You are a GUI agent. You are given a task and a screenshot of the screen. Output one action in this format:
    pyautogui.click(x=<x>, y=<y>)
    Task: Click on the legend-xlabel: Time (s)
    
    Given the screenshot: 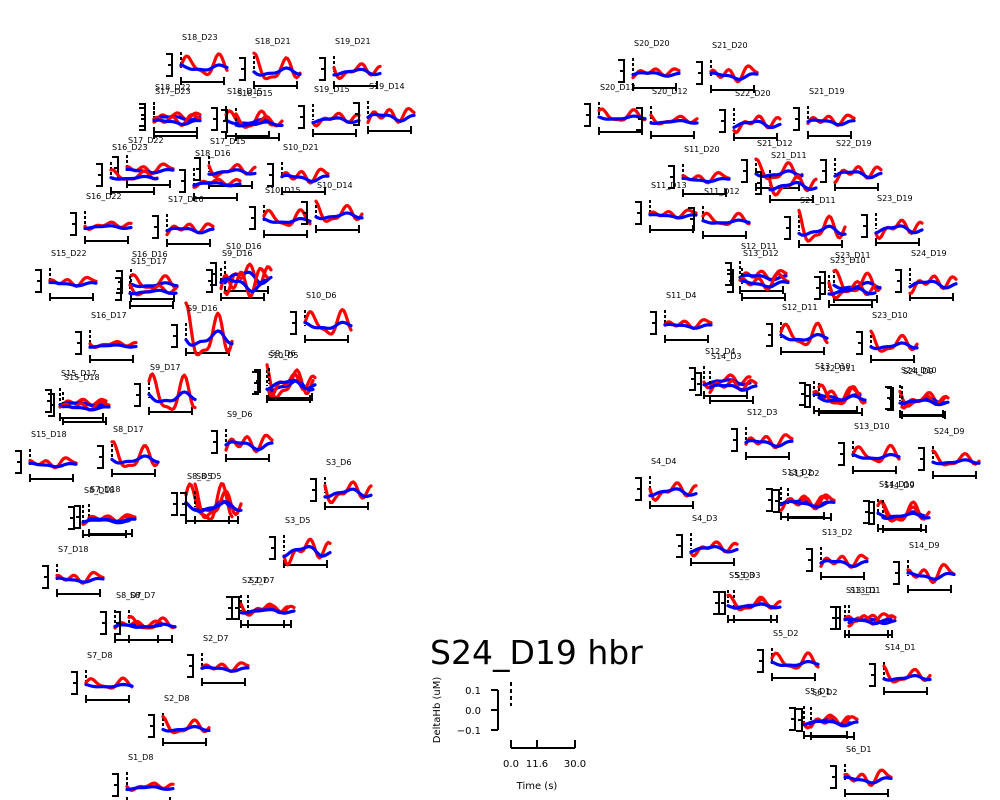 What is the action you would take?
    pyautogui.click(x=537, y=786)
    